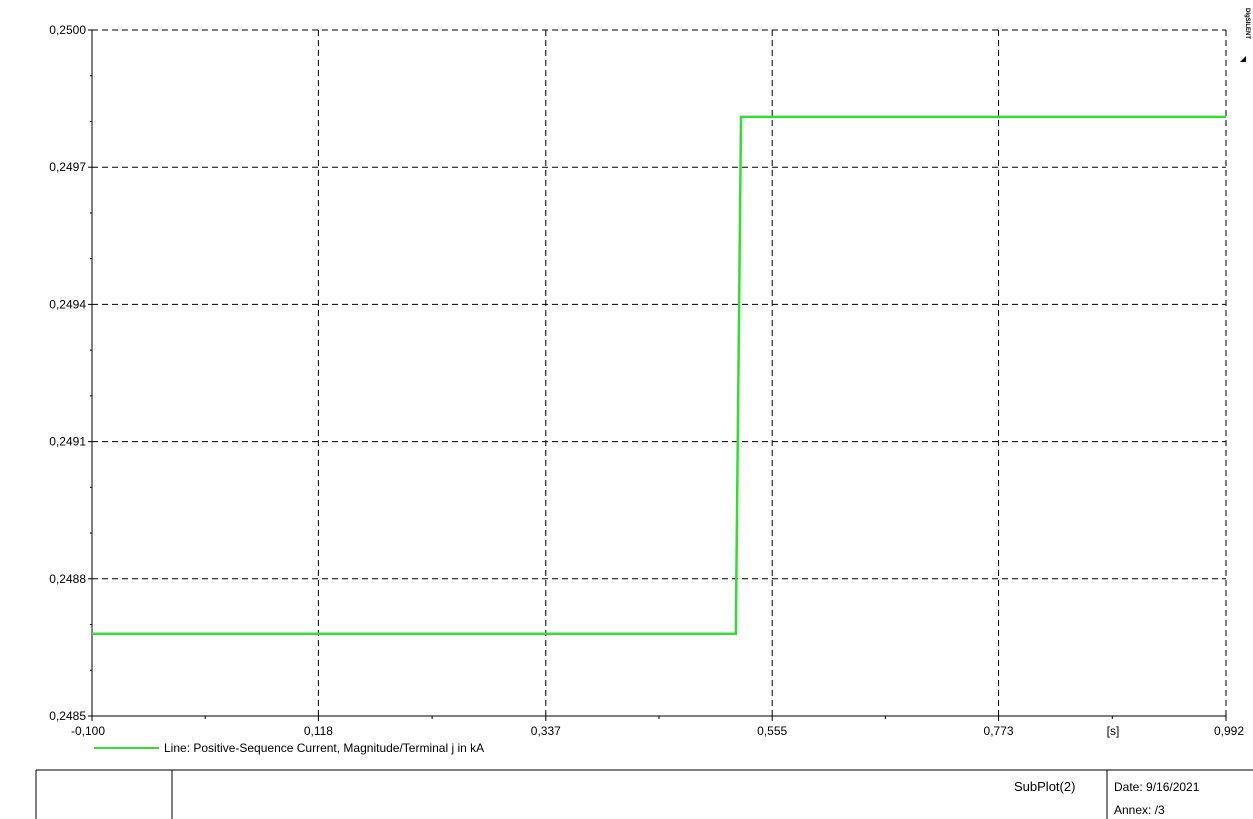 This screenshot has height=819, width=1253. I want to click on y-tick-label: 0,2485, so click(67, 716).